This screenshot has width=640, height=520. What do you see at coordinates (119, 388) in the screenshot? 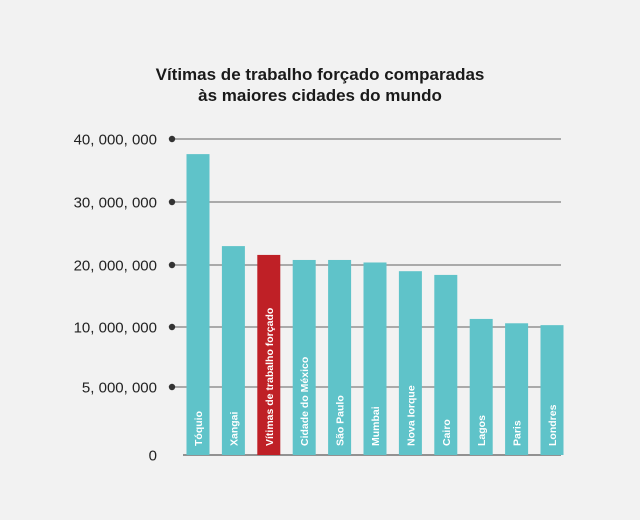
I see `y-tick-label: 5, 000, 000` at bounding box center [119, 388].